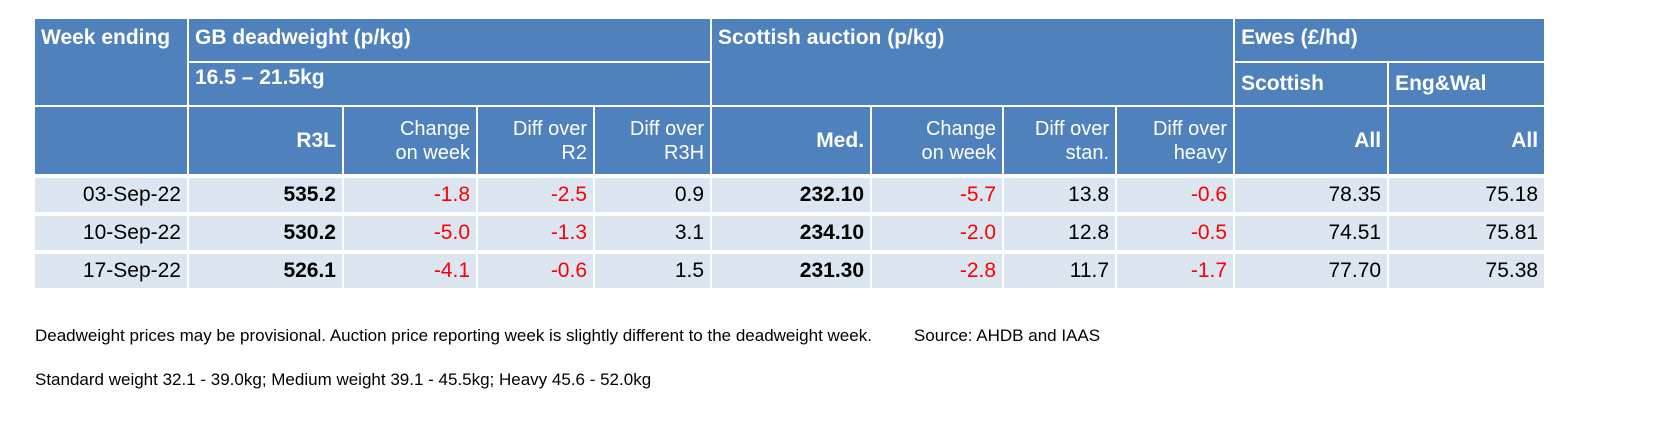 This screenshot has width=1653, height=425. Describe the element at coordinates (111, 62) in the screenshot. I see `week-ending-header: Week ending` at that location.